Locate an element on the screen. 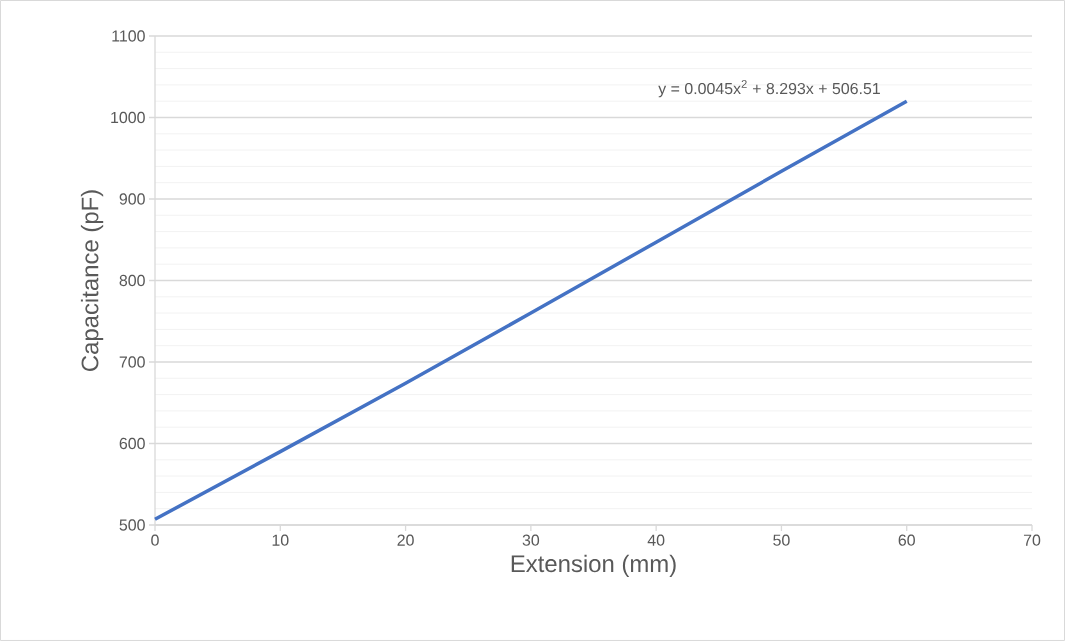  x-tick-label: 10 is located at coordinates (280, 540).